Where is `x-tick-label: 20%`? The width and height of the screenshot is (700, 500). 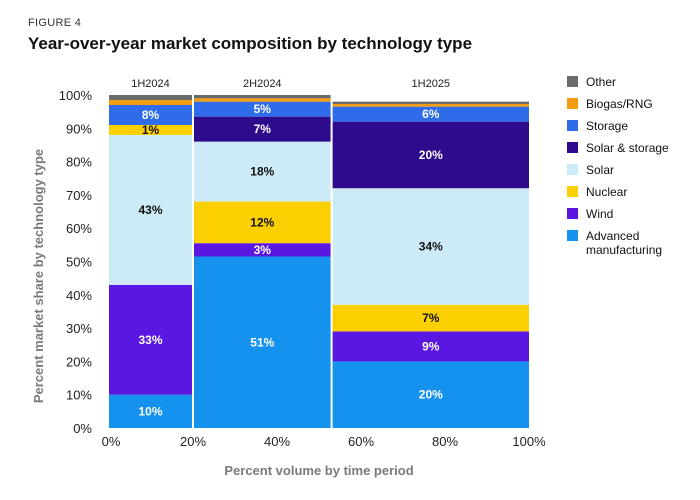
x-tick-label: 20% is located at coordinates (193, 441).